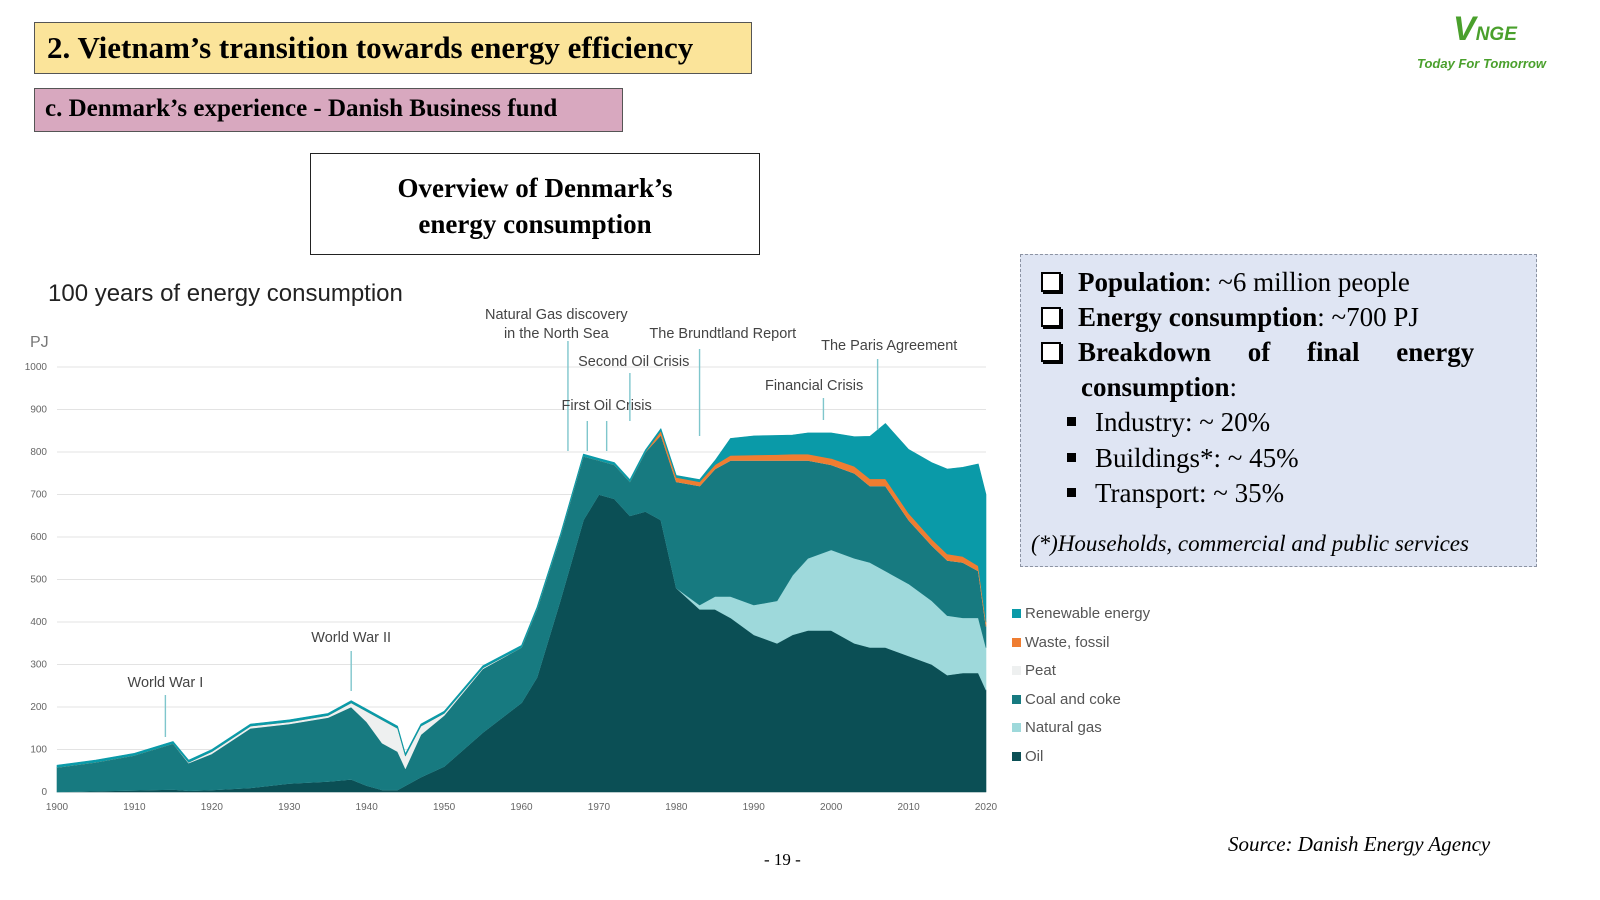 The image size is (1600, 900). I want to click on annotation-label: Second Oil Crisis, so click(633, 362).